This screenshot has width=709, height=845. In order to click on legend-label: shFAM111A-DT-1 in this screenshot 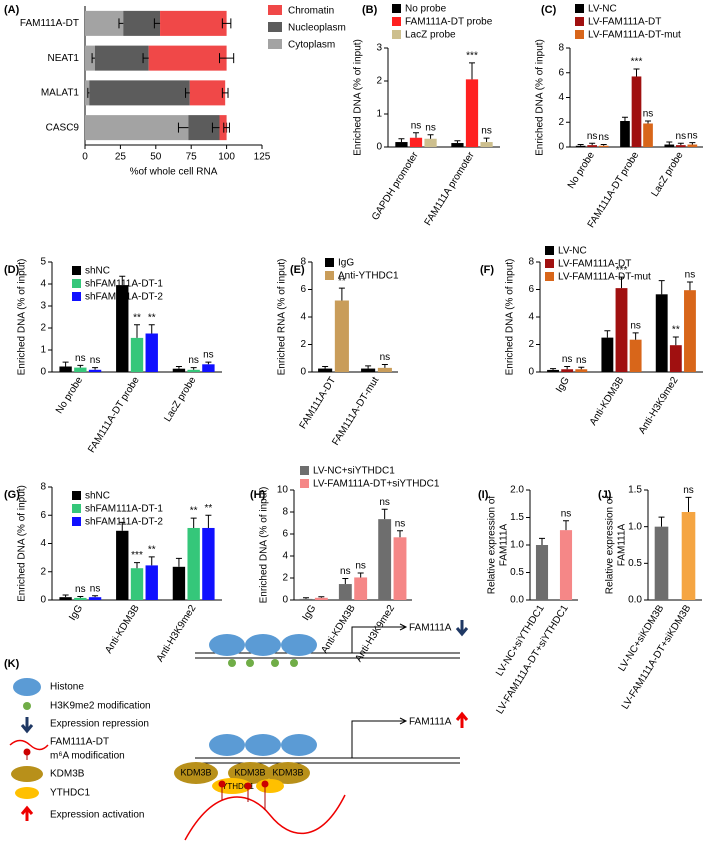, I will do `click(124, 284)`.